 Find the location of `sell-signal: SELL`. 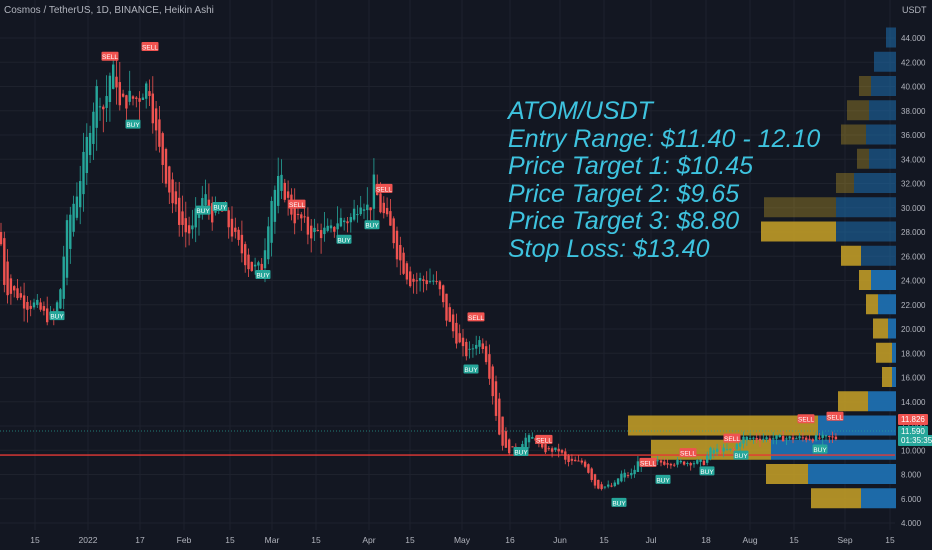

sell-signal: SELL is located at coordinates (150, 46).